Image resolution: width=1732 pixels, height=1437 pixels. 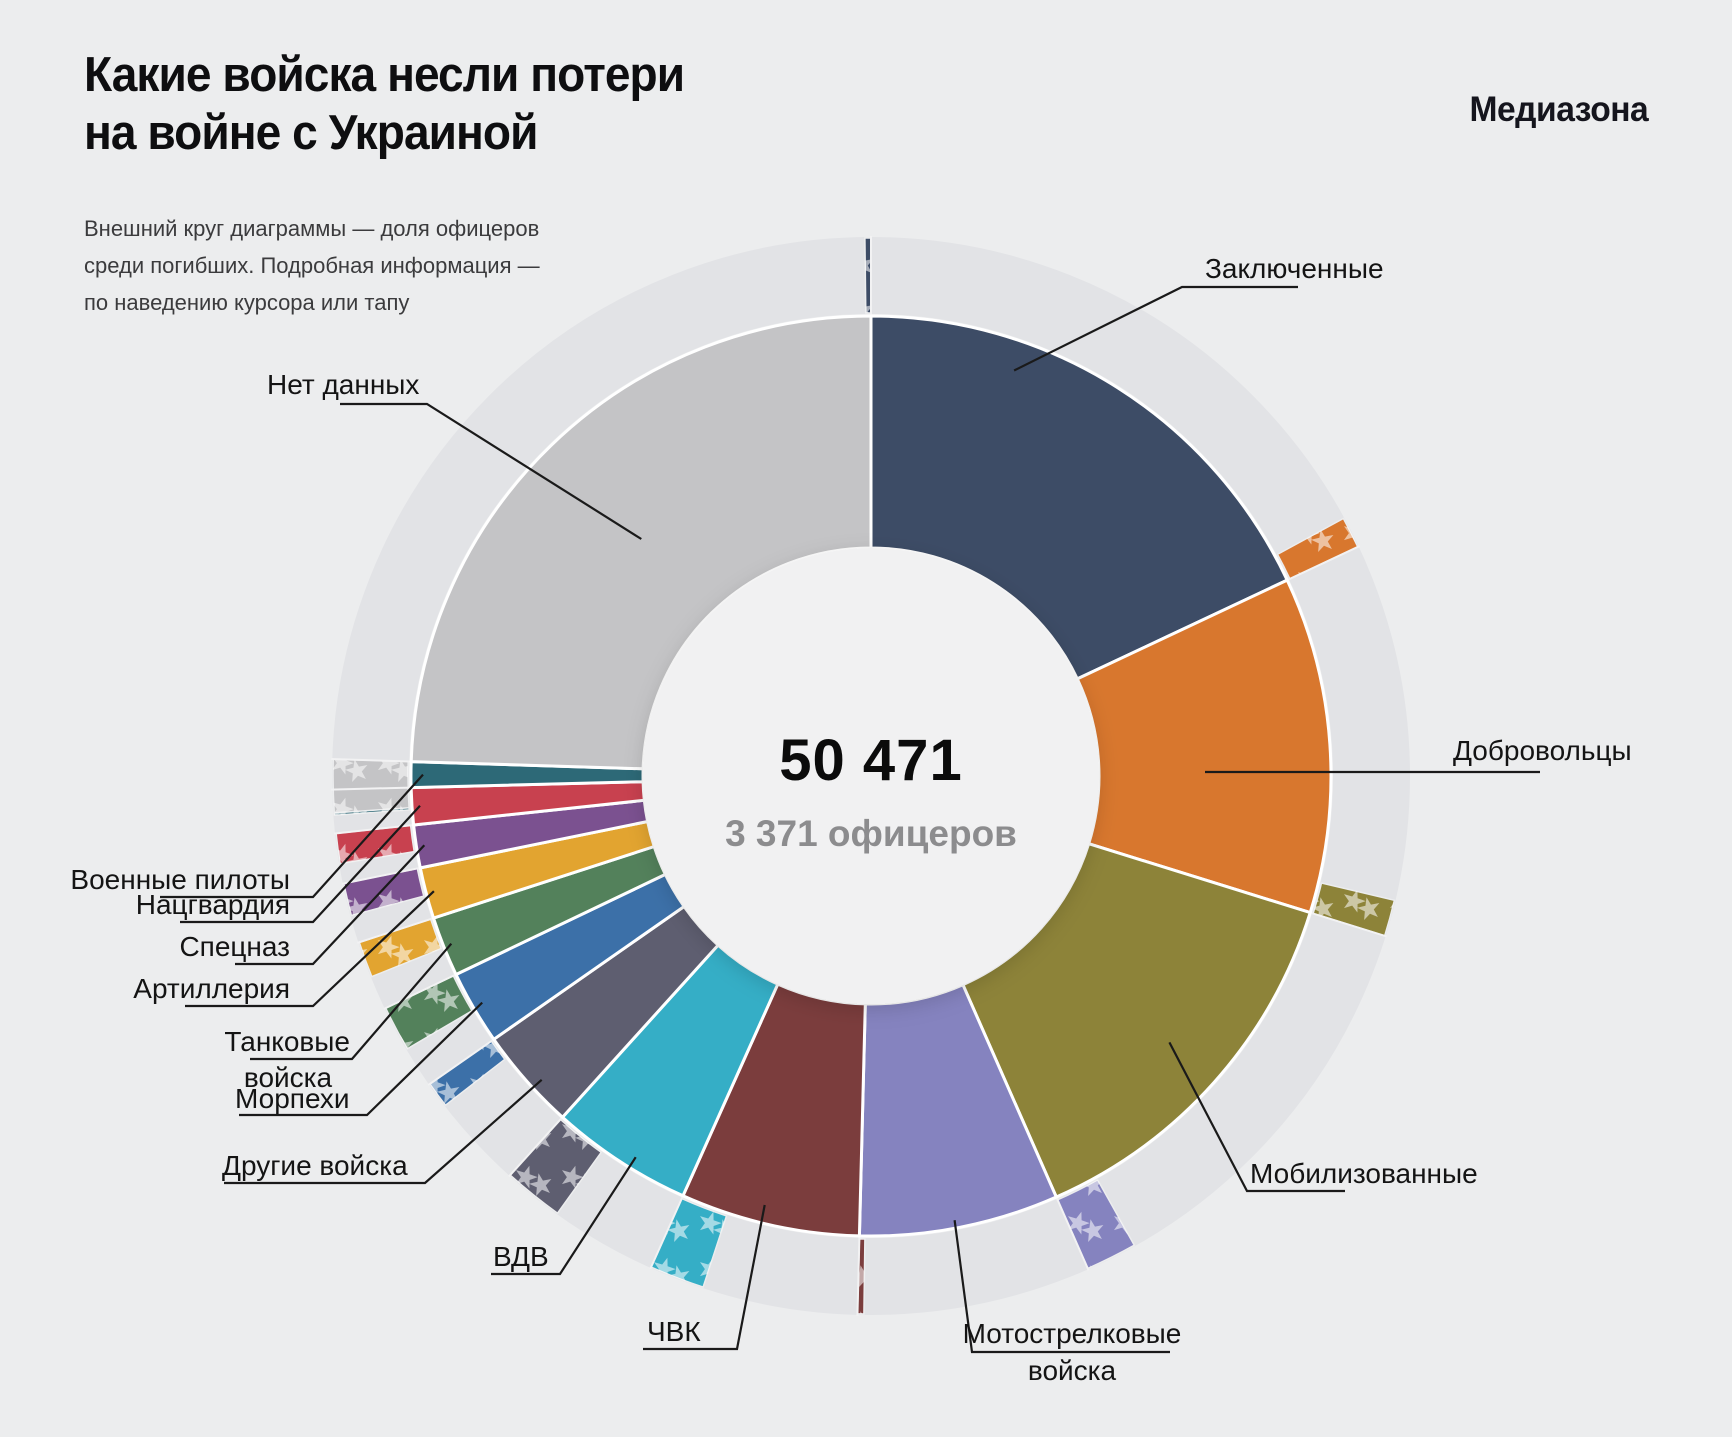 I want to click on ring-divider-mobil, so click(x=1348, y=924).